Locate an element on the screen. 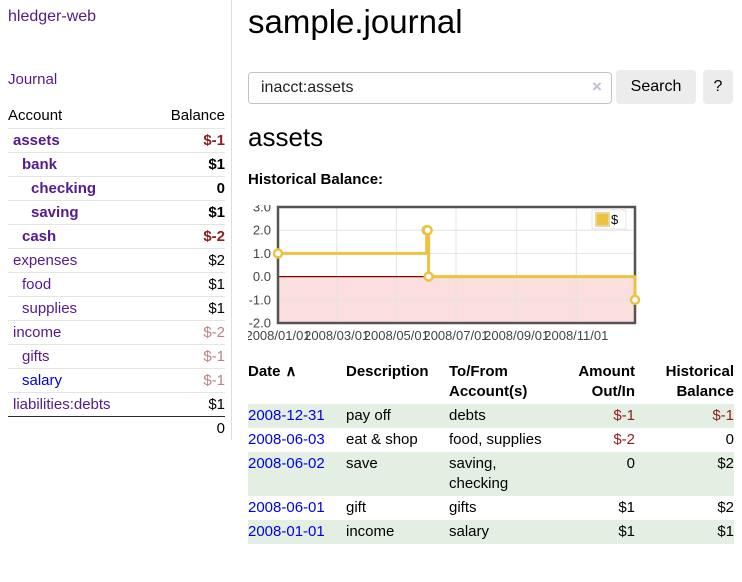 The height and width of the screenshot is (582, 742). svg-text: 0.0 is located at coordinates (262, 276).